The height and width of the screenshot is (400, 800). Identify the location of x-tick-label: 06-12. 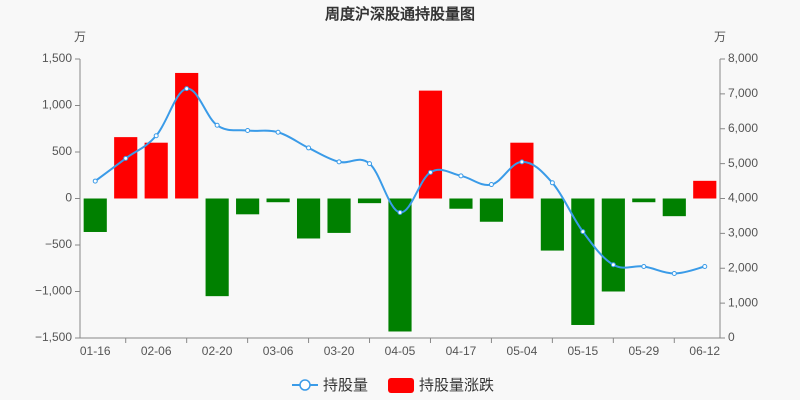
(704, 351).